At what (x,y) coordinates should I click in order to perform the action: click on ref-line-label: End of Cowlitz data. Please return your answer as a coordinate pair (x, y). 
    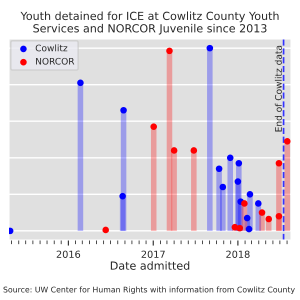
    Looking at the image, I should click on (278, 89).